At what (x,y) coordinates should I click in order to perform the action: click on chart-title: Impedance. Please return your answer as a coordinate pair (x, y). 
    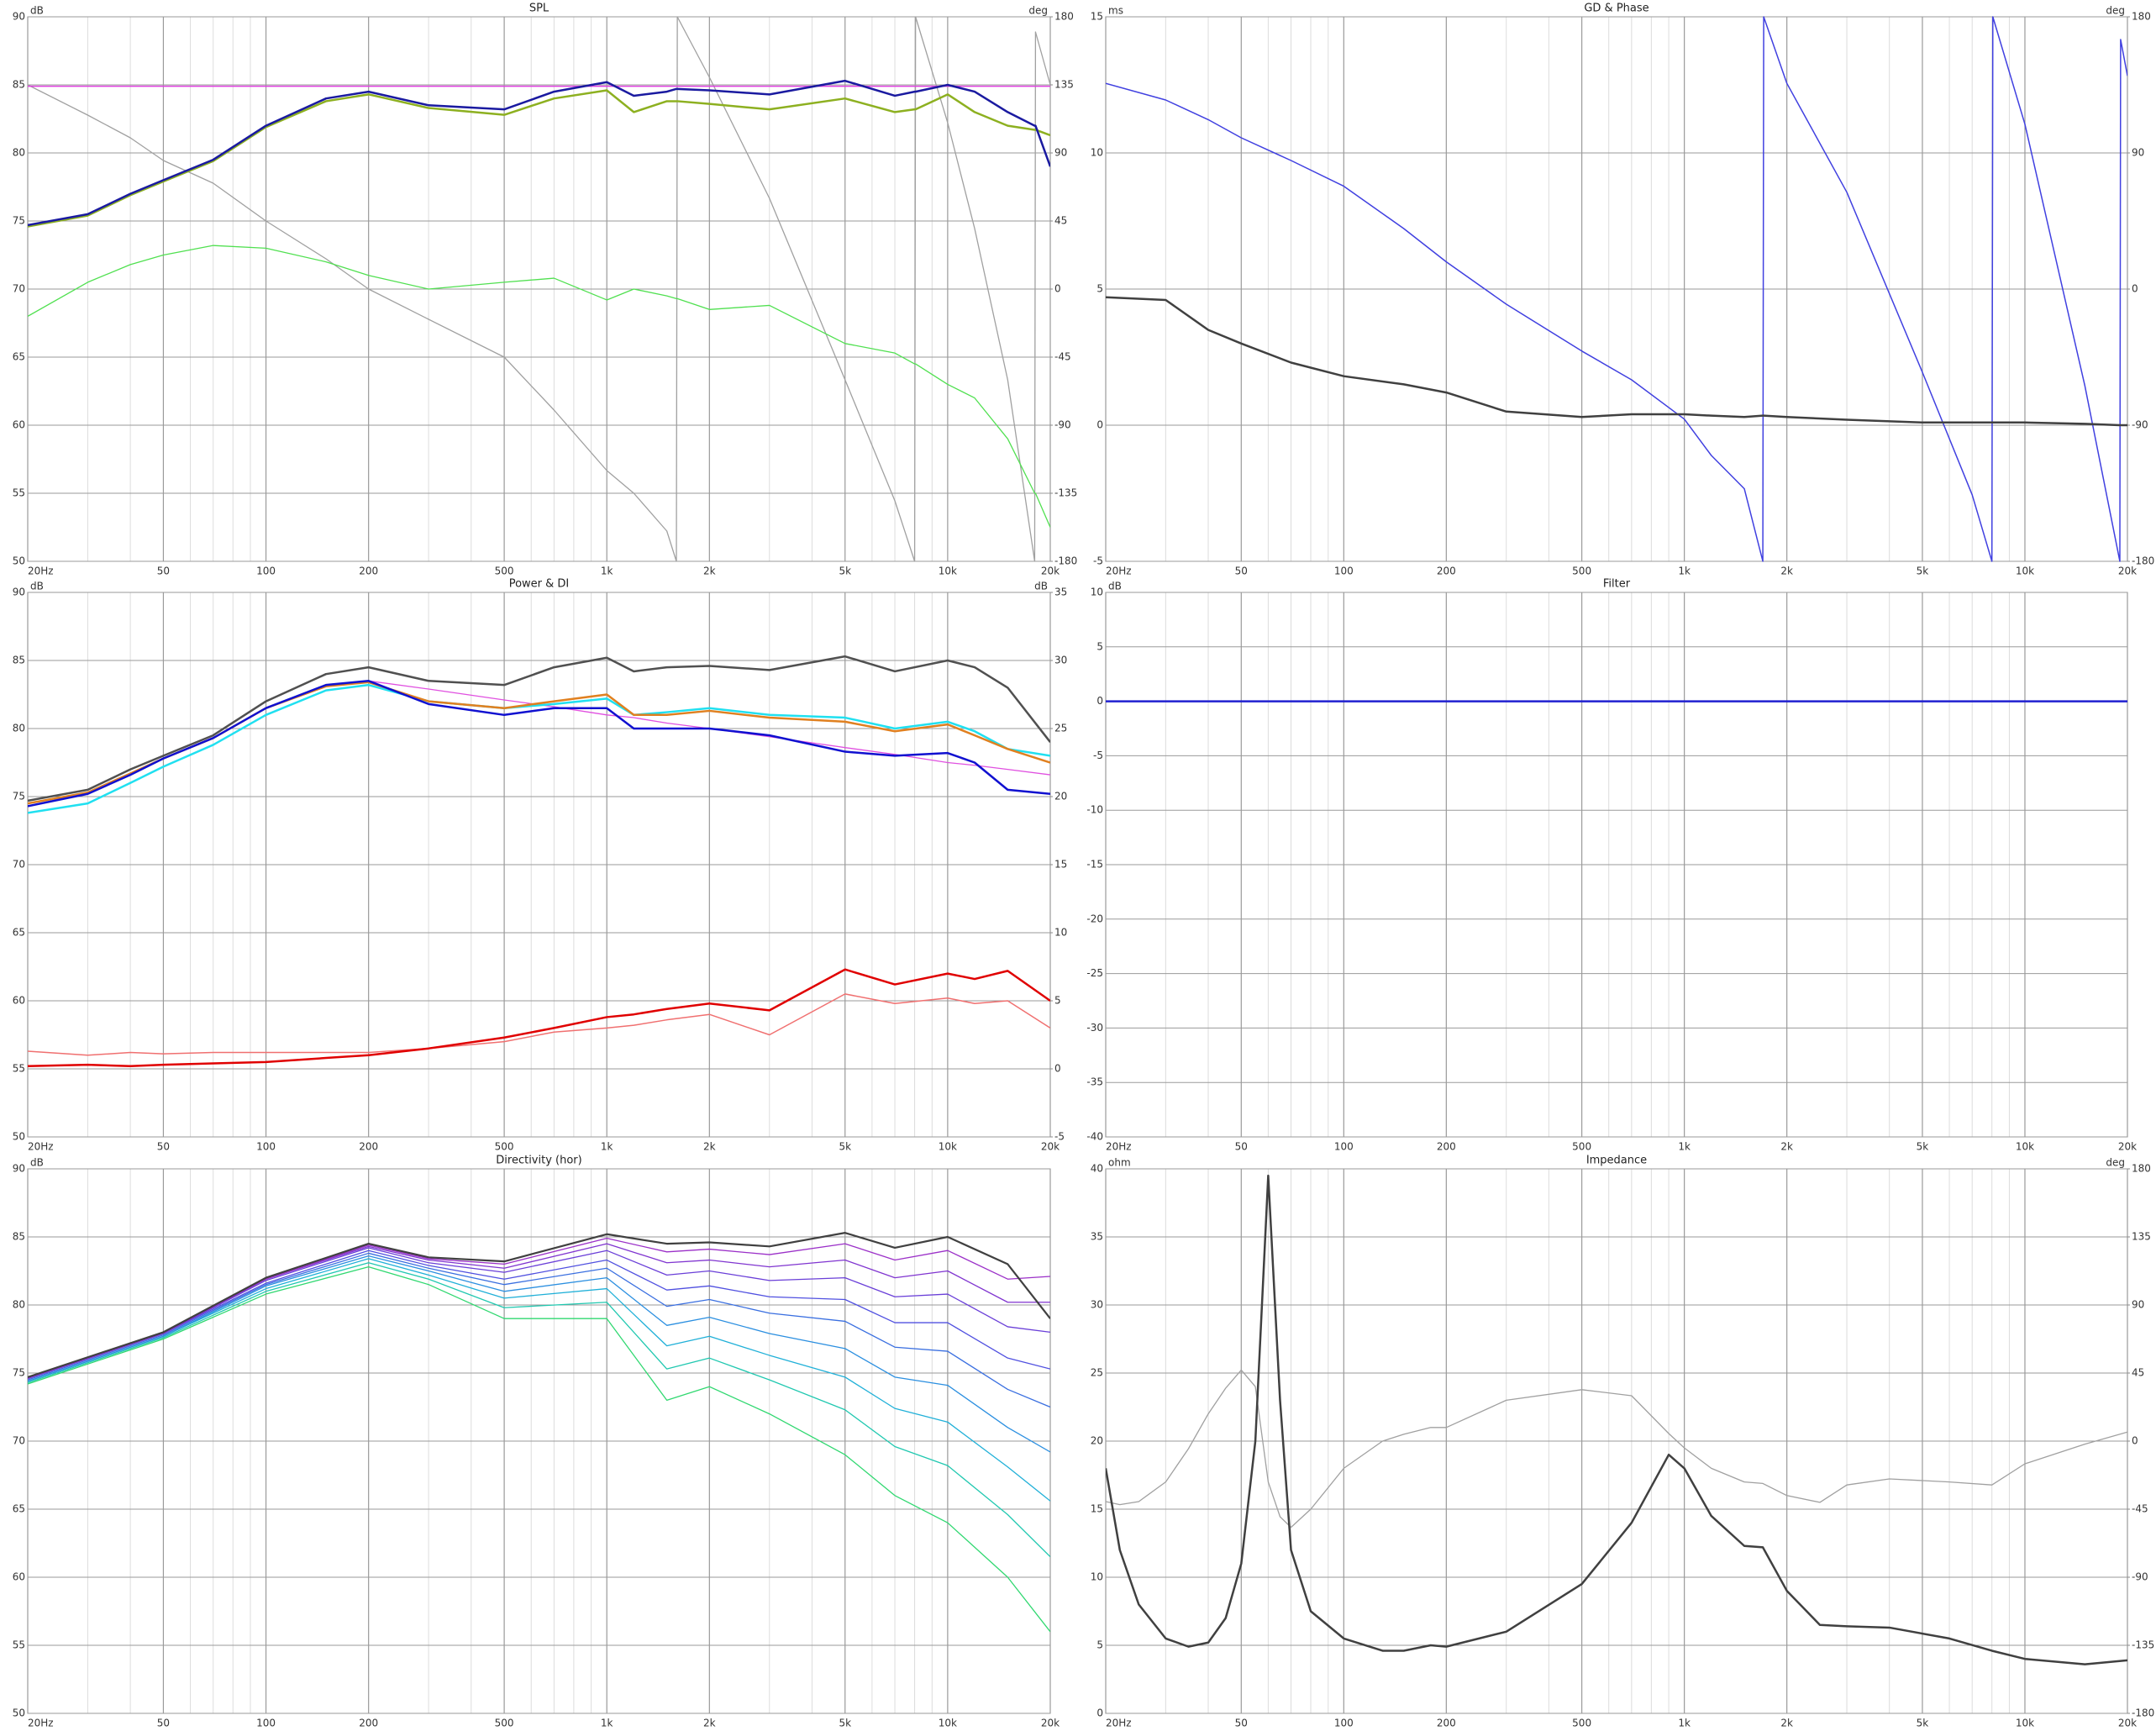
    Looking at the image, I should click on (1616, 1161).